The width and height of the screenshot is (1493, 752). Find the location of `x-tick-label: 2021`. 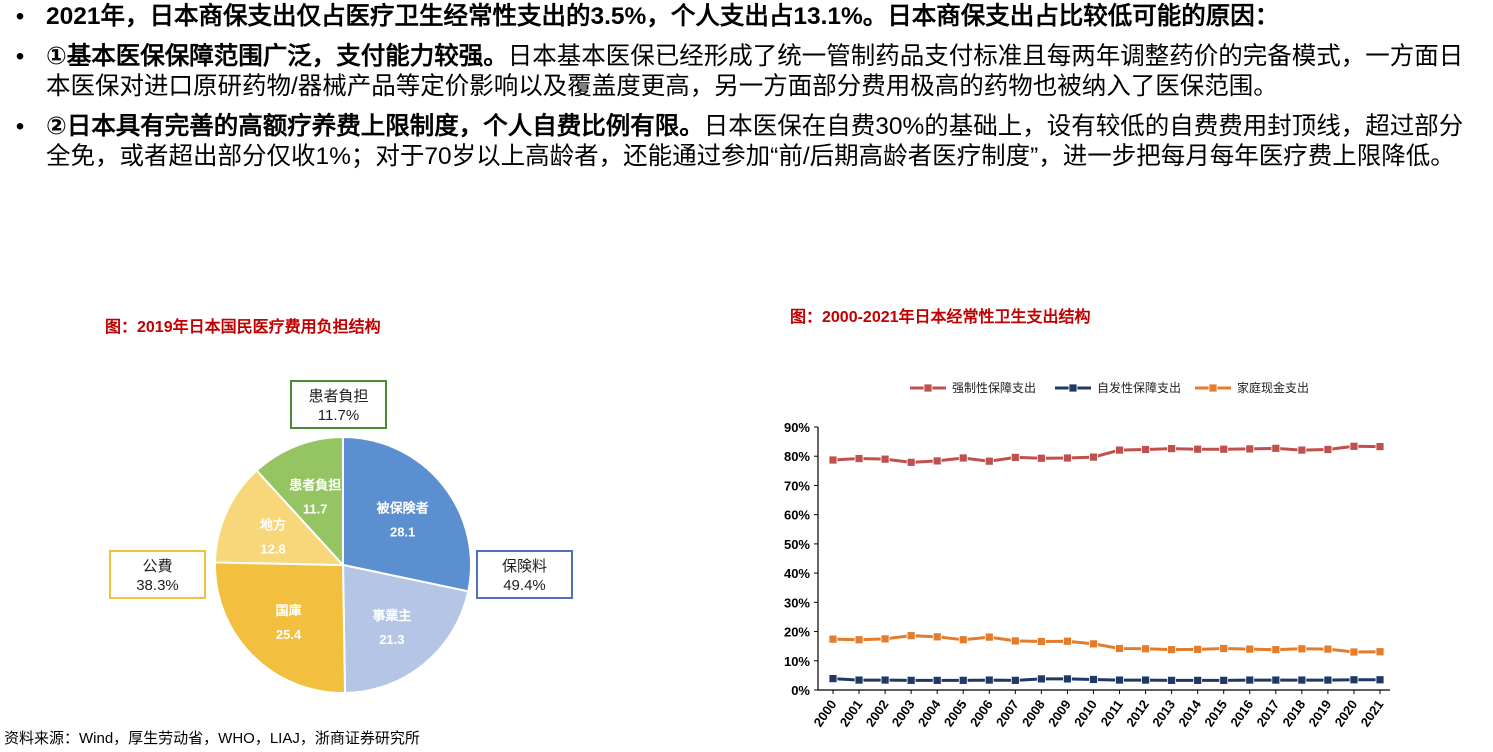

x-tick-label: 2021 is located at coordinates (1372, 713).